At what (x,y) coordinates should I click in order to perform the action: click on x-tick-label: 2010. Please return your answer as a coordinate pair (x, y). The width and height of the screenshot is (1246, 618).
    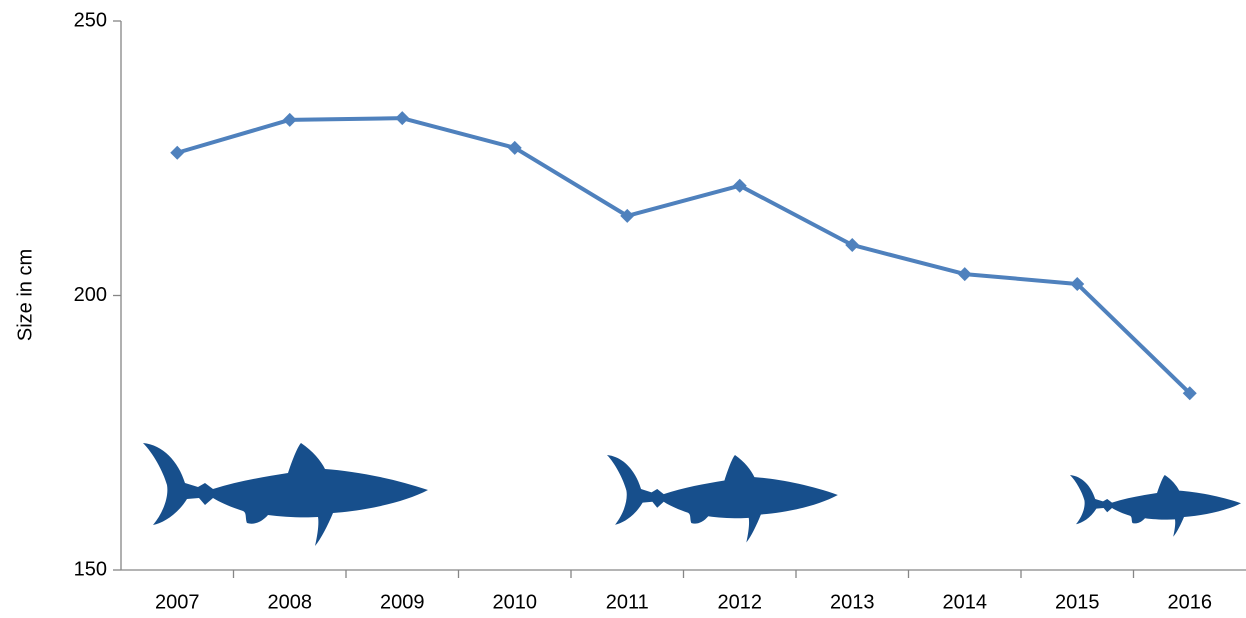
    Looking at the image, I should click on (515, 602).